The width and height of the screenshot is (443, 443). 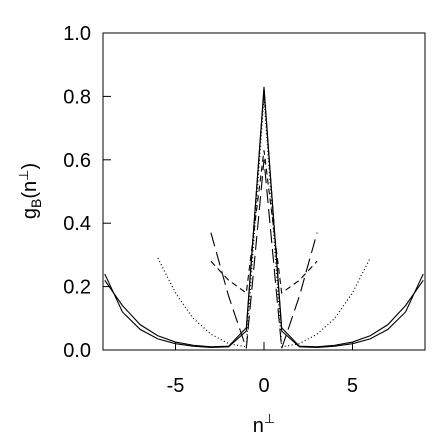 I want to click on x-axis-label: n⊥, so click(x=264, y=424).